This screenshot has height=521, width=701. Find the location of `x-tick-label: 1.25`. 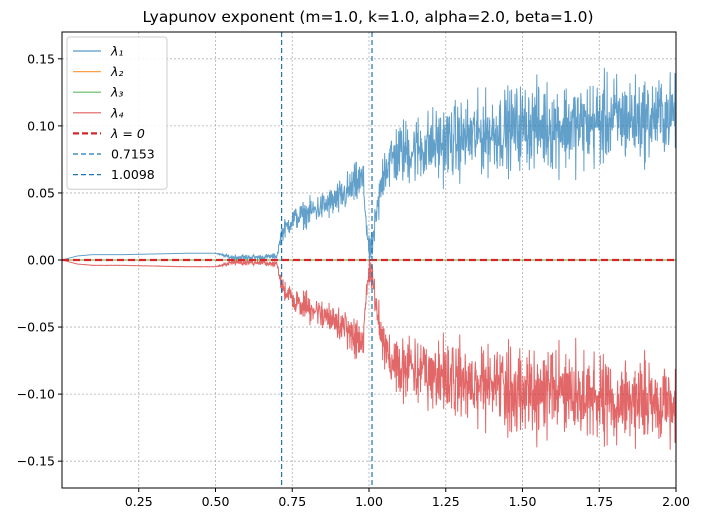

x-tick-label: 1.25 is located at coordinates (446, 501).